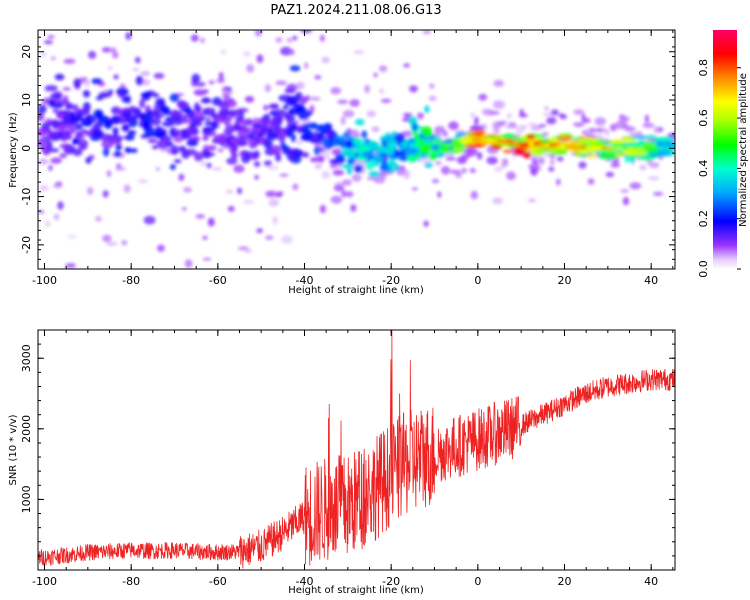 The image size is (750, 600). I want to click on tick-label: -20, so click(391, 581).